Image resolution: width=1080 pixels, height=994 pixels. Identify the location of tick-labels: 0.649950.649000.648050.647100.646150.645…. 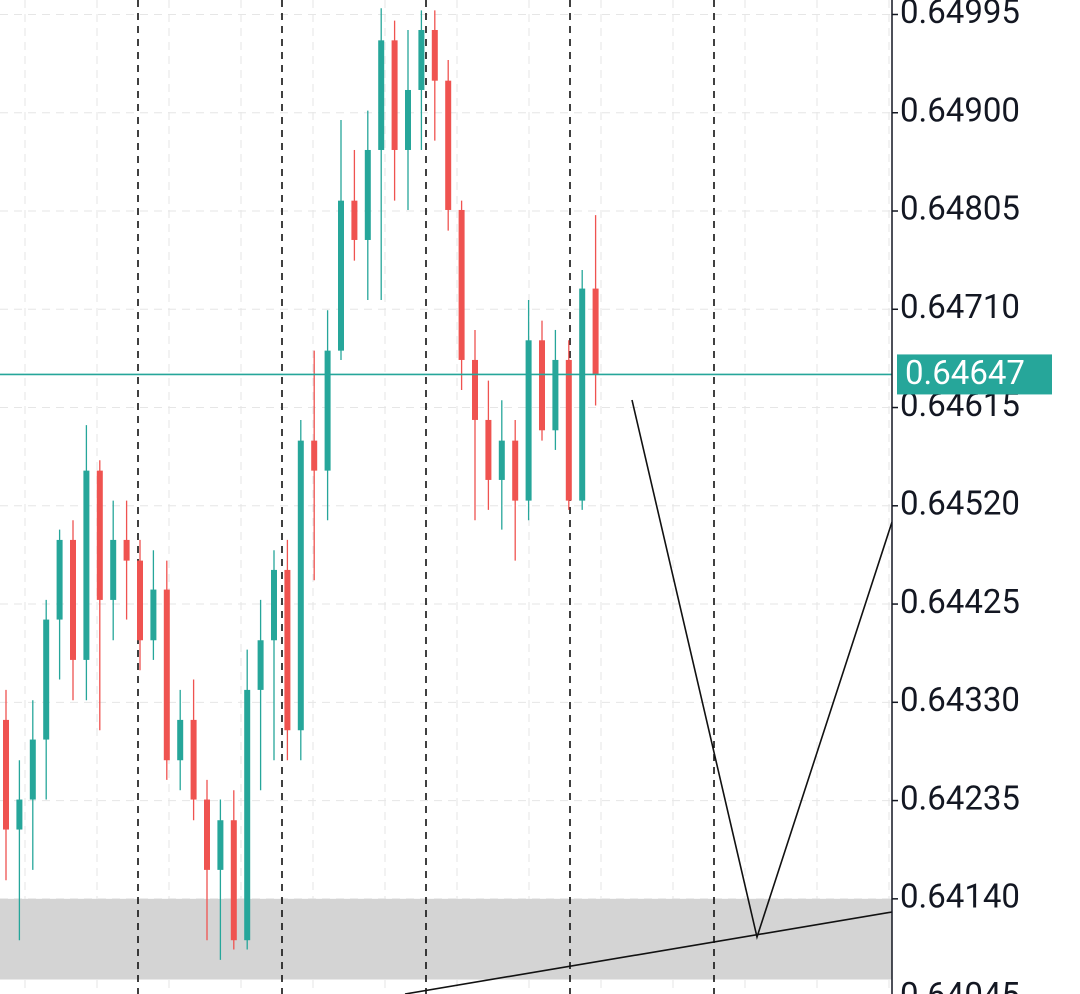
(956, 497).